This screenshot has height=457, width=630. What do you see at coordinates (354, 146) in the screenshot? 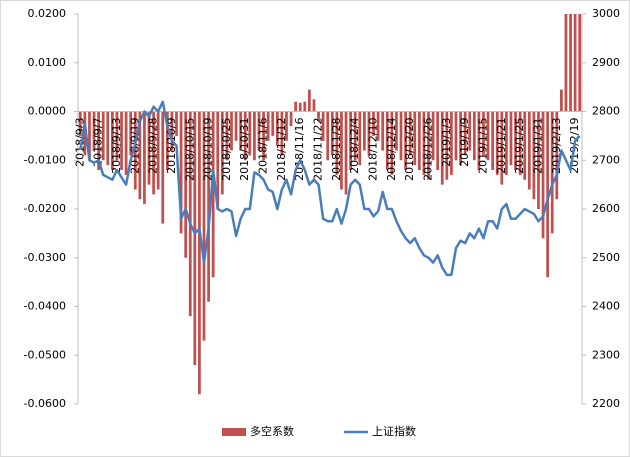
I see `x-tick-label: 2018/12/4` at bounding box center [354, 146].